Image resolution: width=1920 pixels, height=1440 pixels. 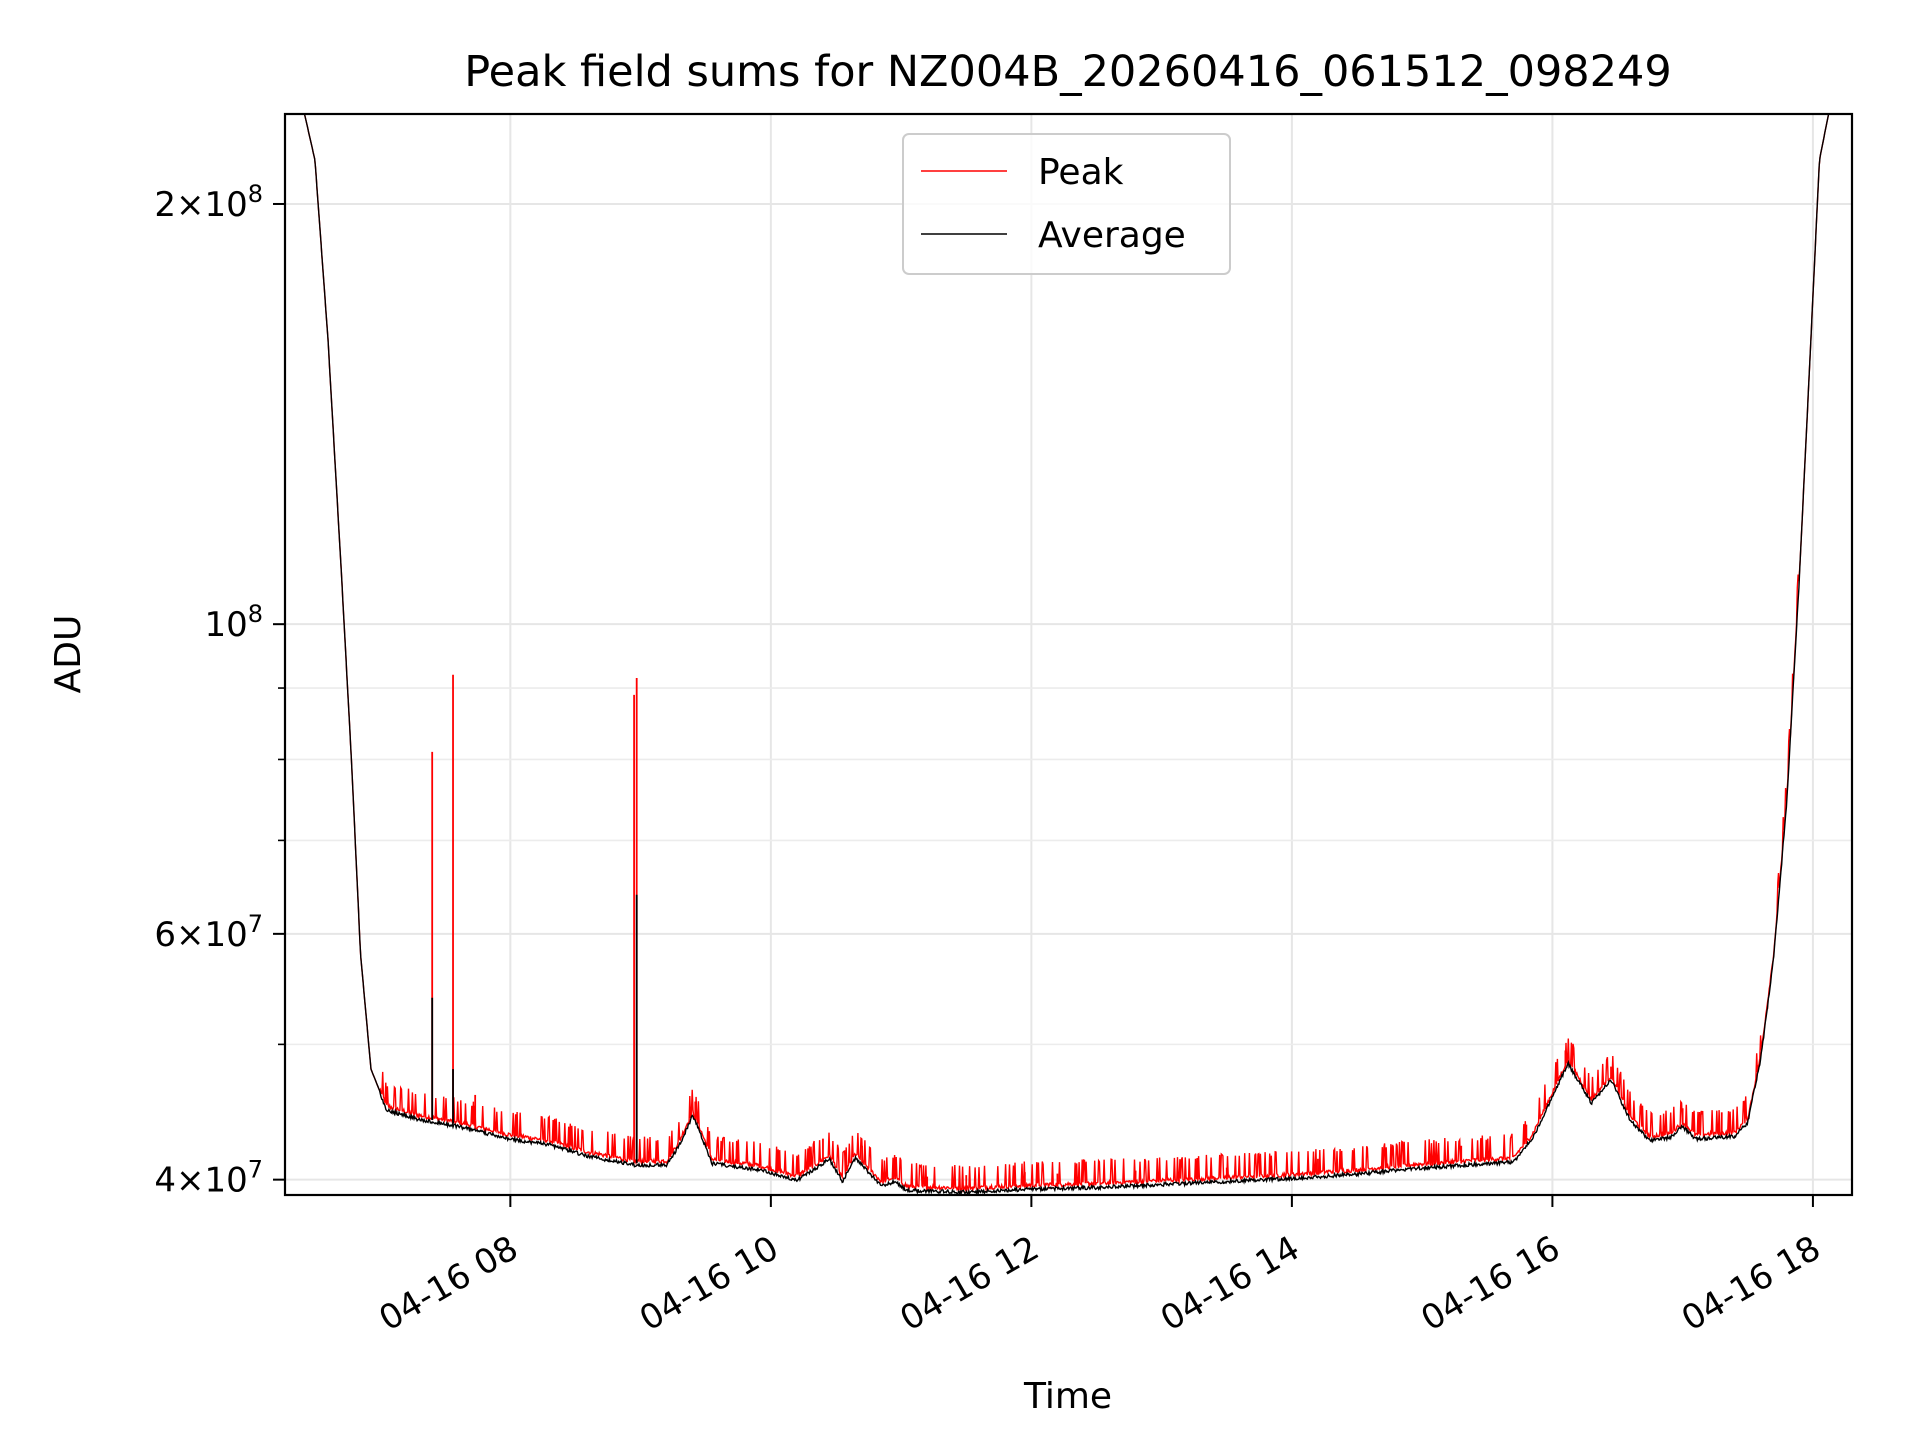 What do you see at coordinates (219, 690) in the screenshot?
I see `y-axis: 4×107 6×107 108 2×108` at bounding box center [219, 690].